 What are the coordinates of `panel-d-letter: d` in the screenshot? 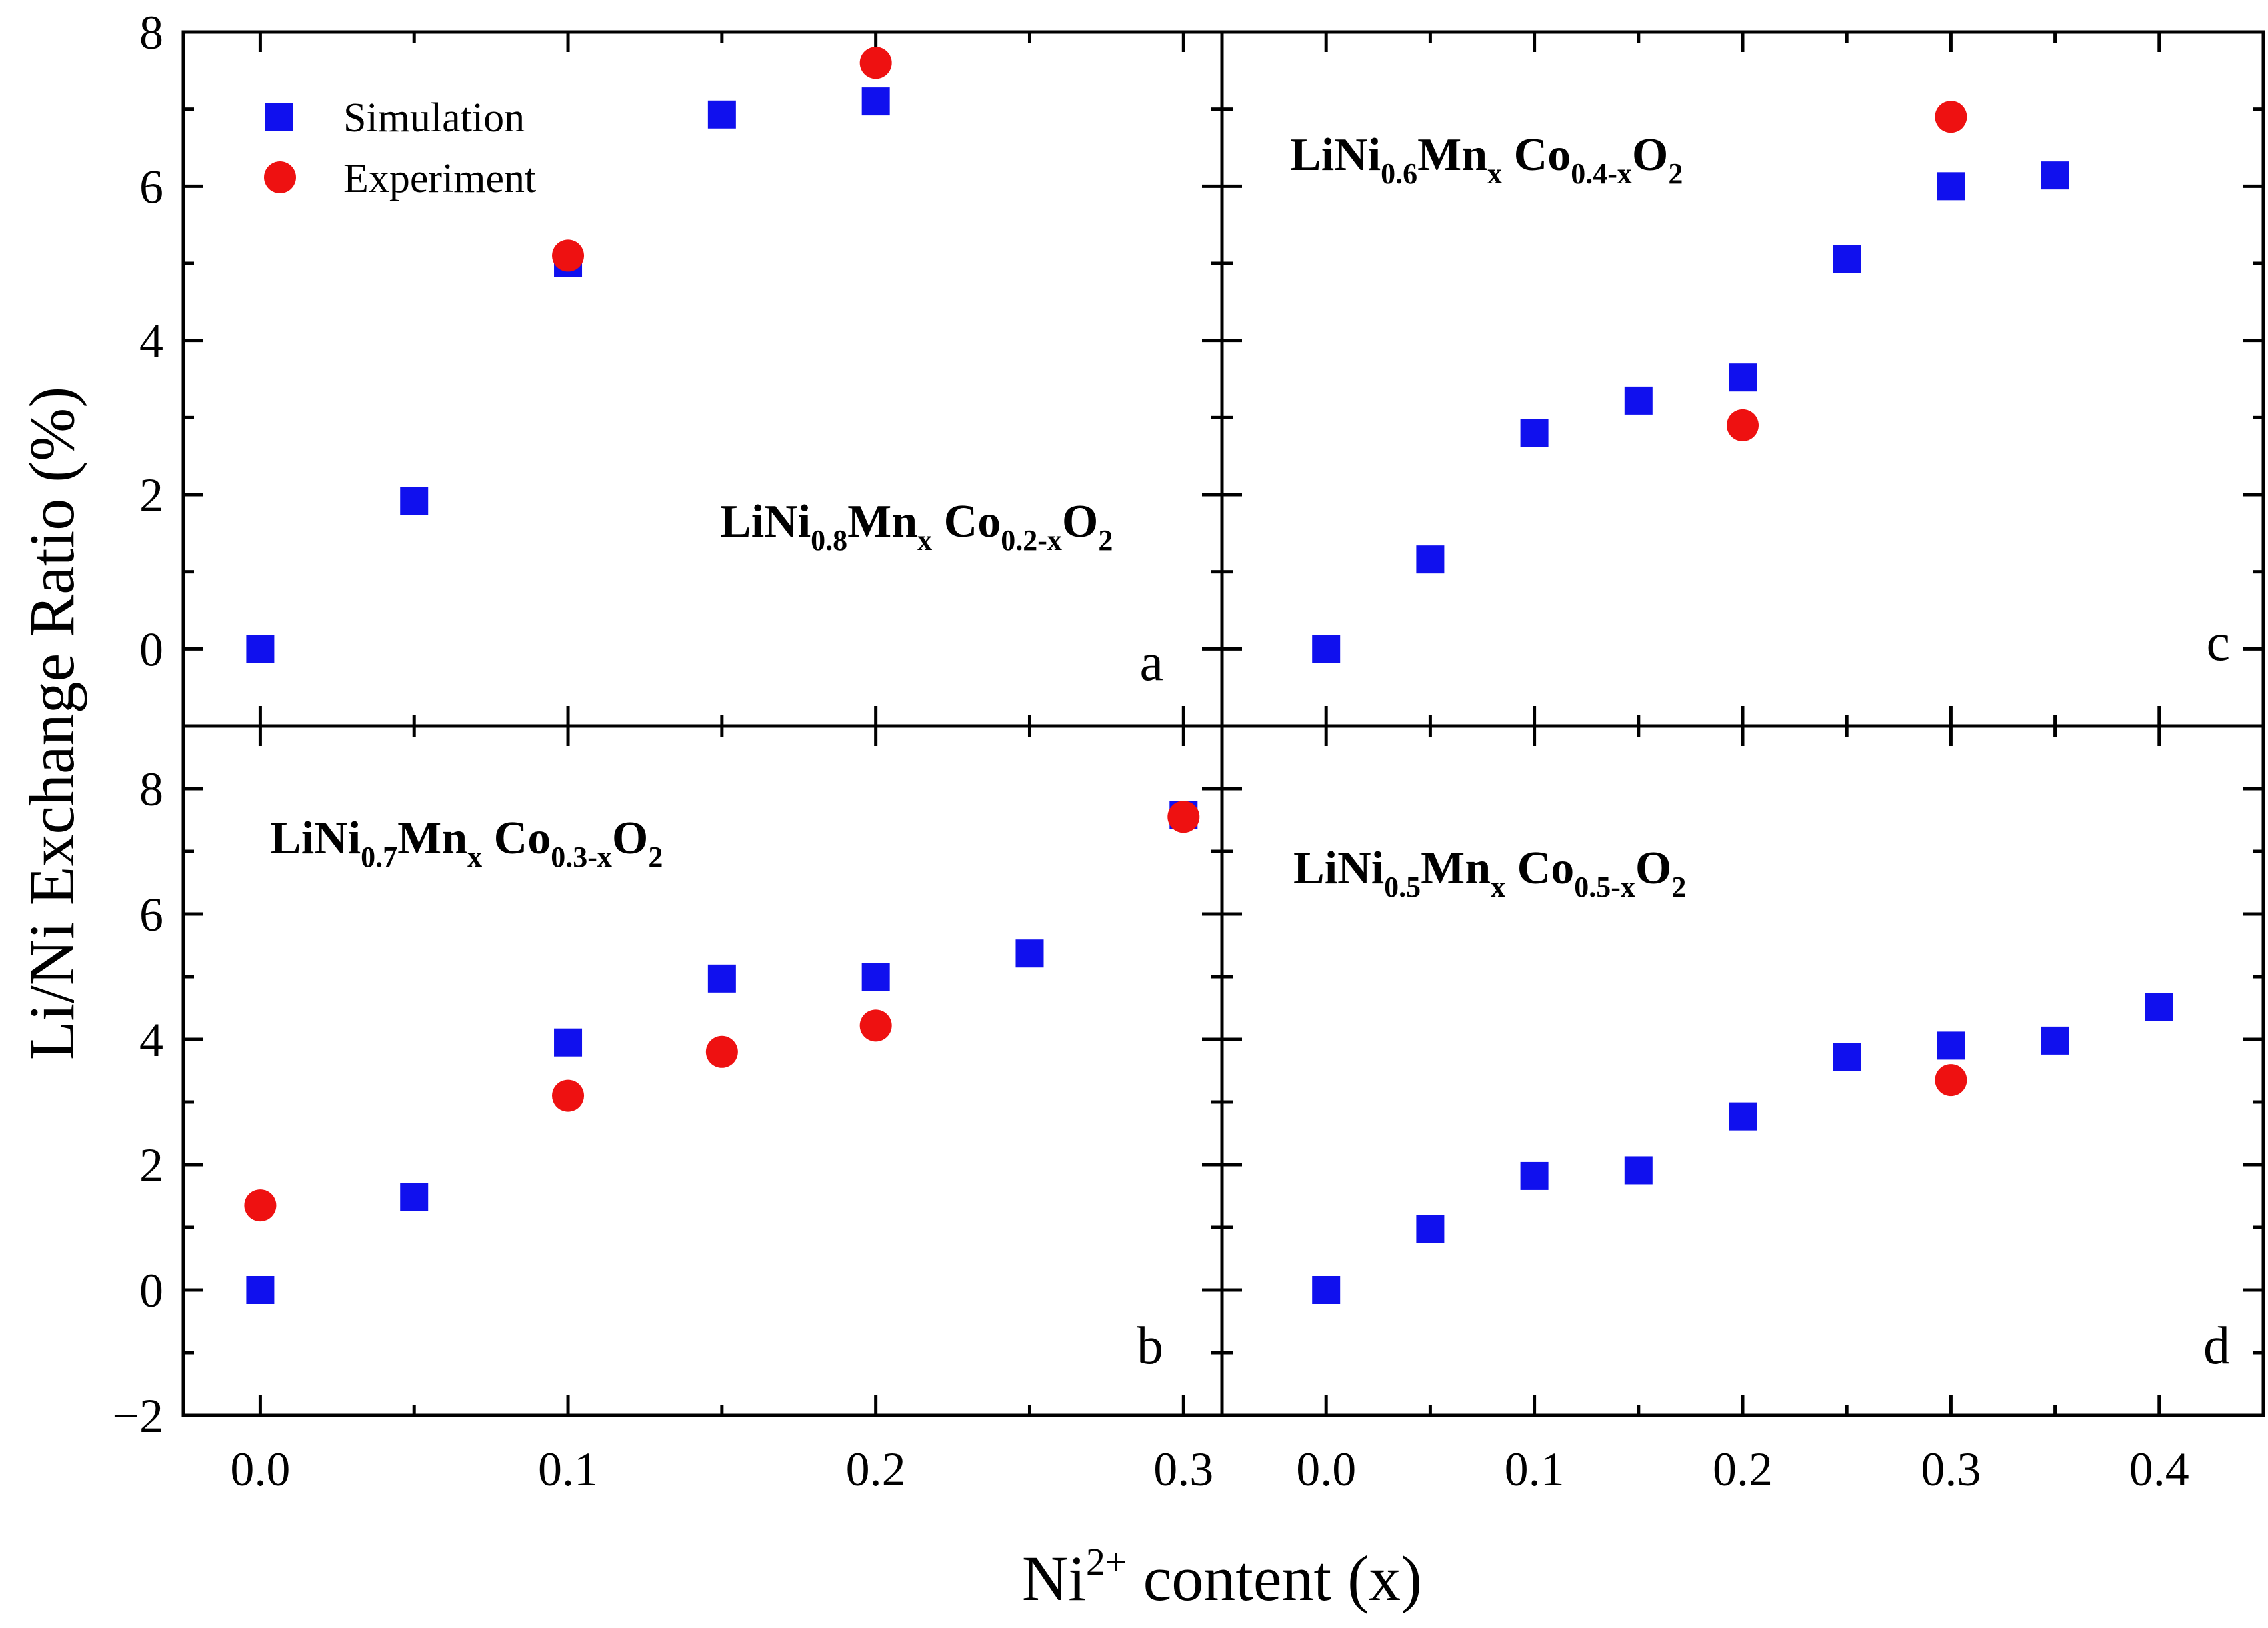 It's located at (2216, 1346).